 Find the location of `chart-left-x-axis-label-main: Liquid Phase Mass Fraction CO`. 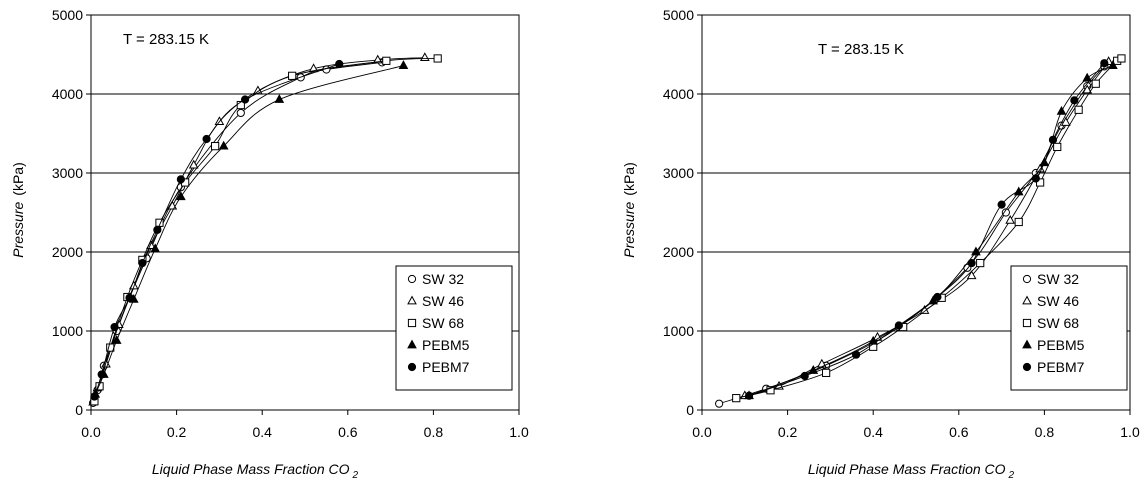

chart-left-x-axis-label-main: Liquid Phase Mass Fraction CO is located at coordinates (251, 469).